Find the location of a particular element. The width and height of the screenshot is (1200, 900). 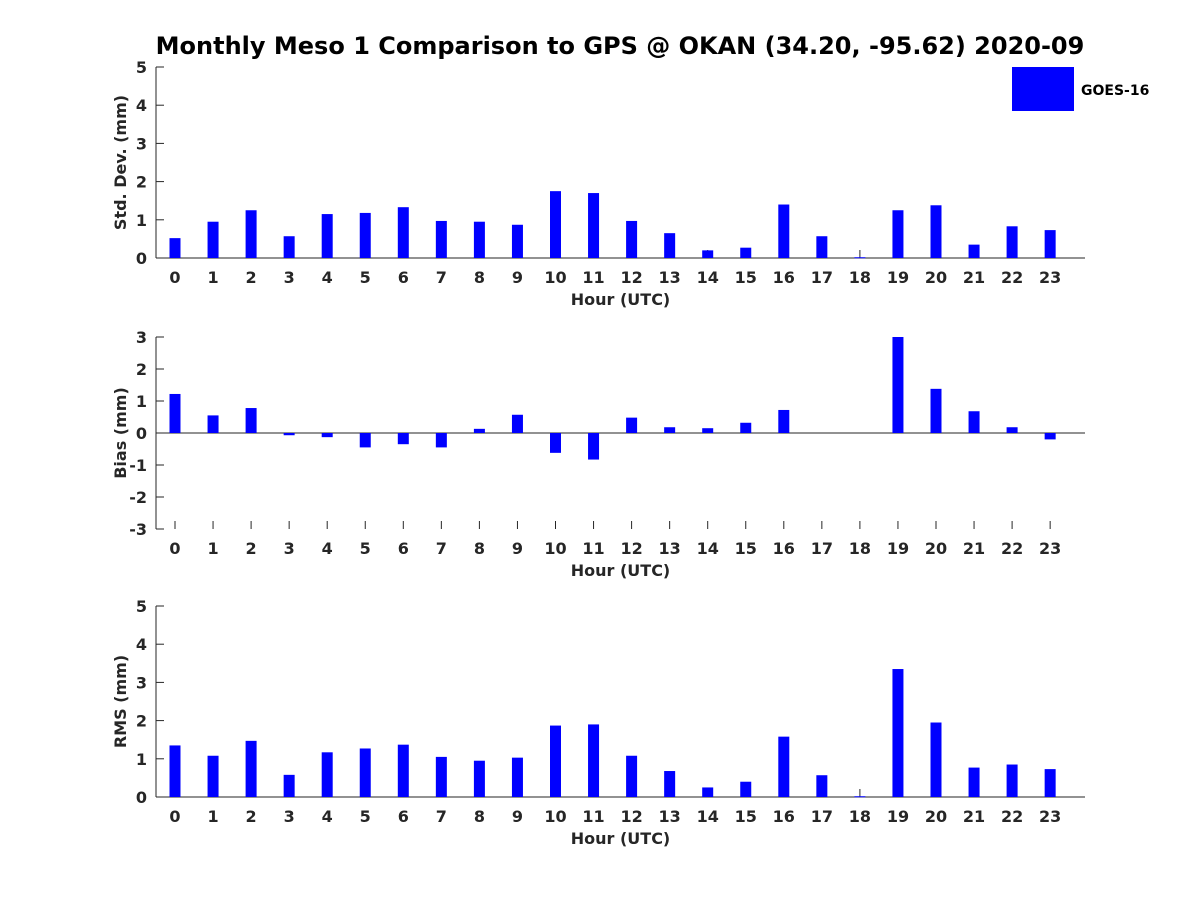

x-axis-label: Hour (UTC) is located at coordinates (621, 838).